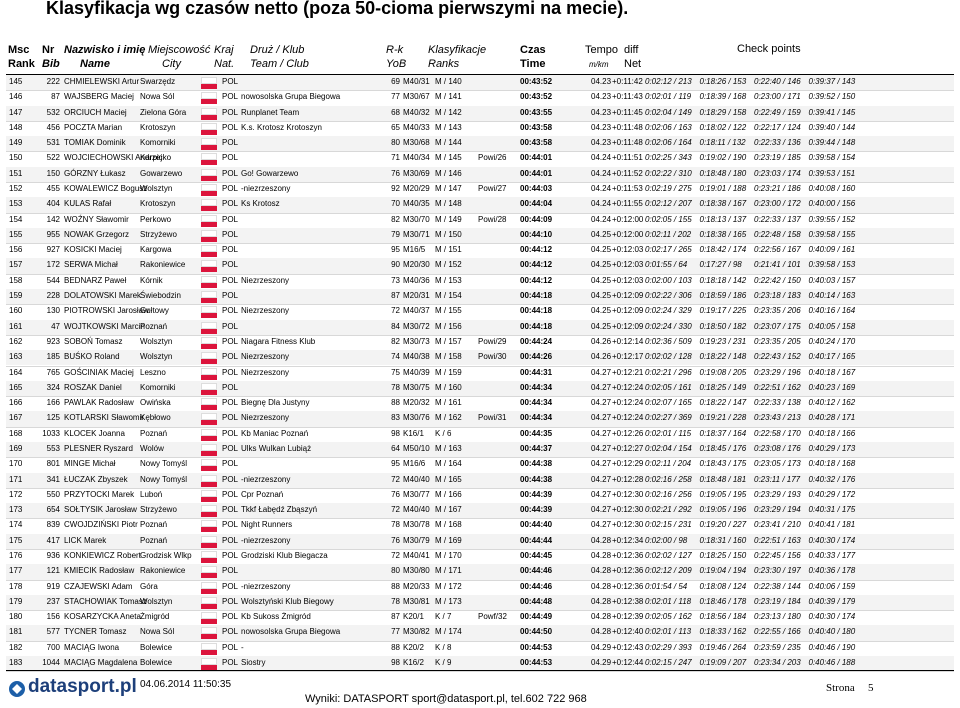 The width and height of the screenshot is (960, 708). I want to click on checkpoint: 0:40:18 / 167, so click(832, 372).